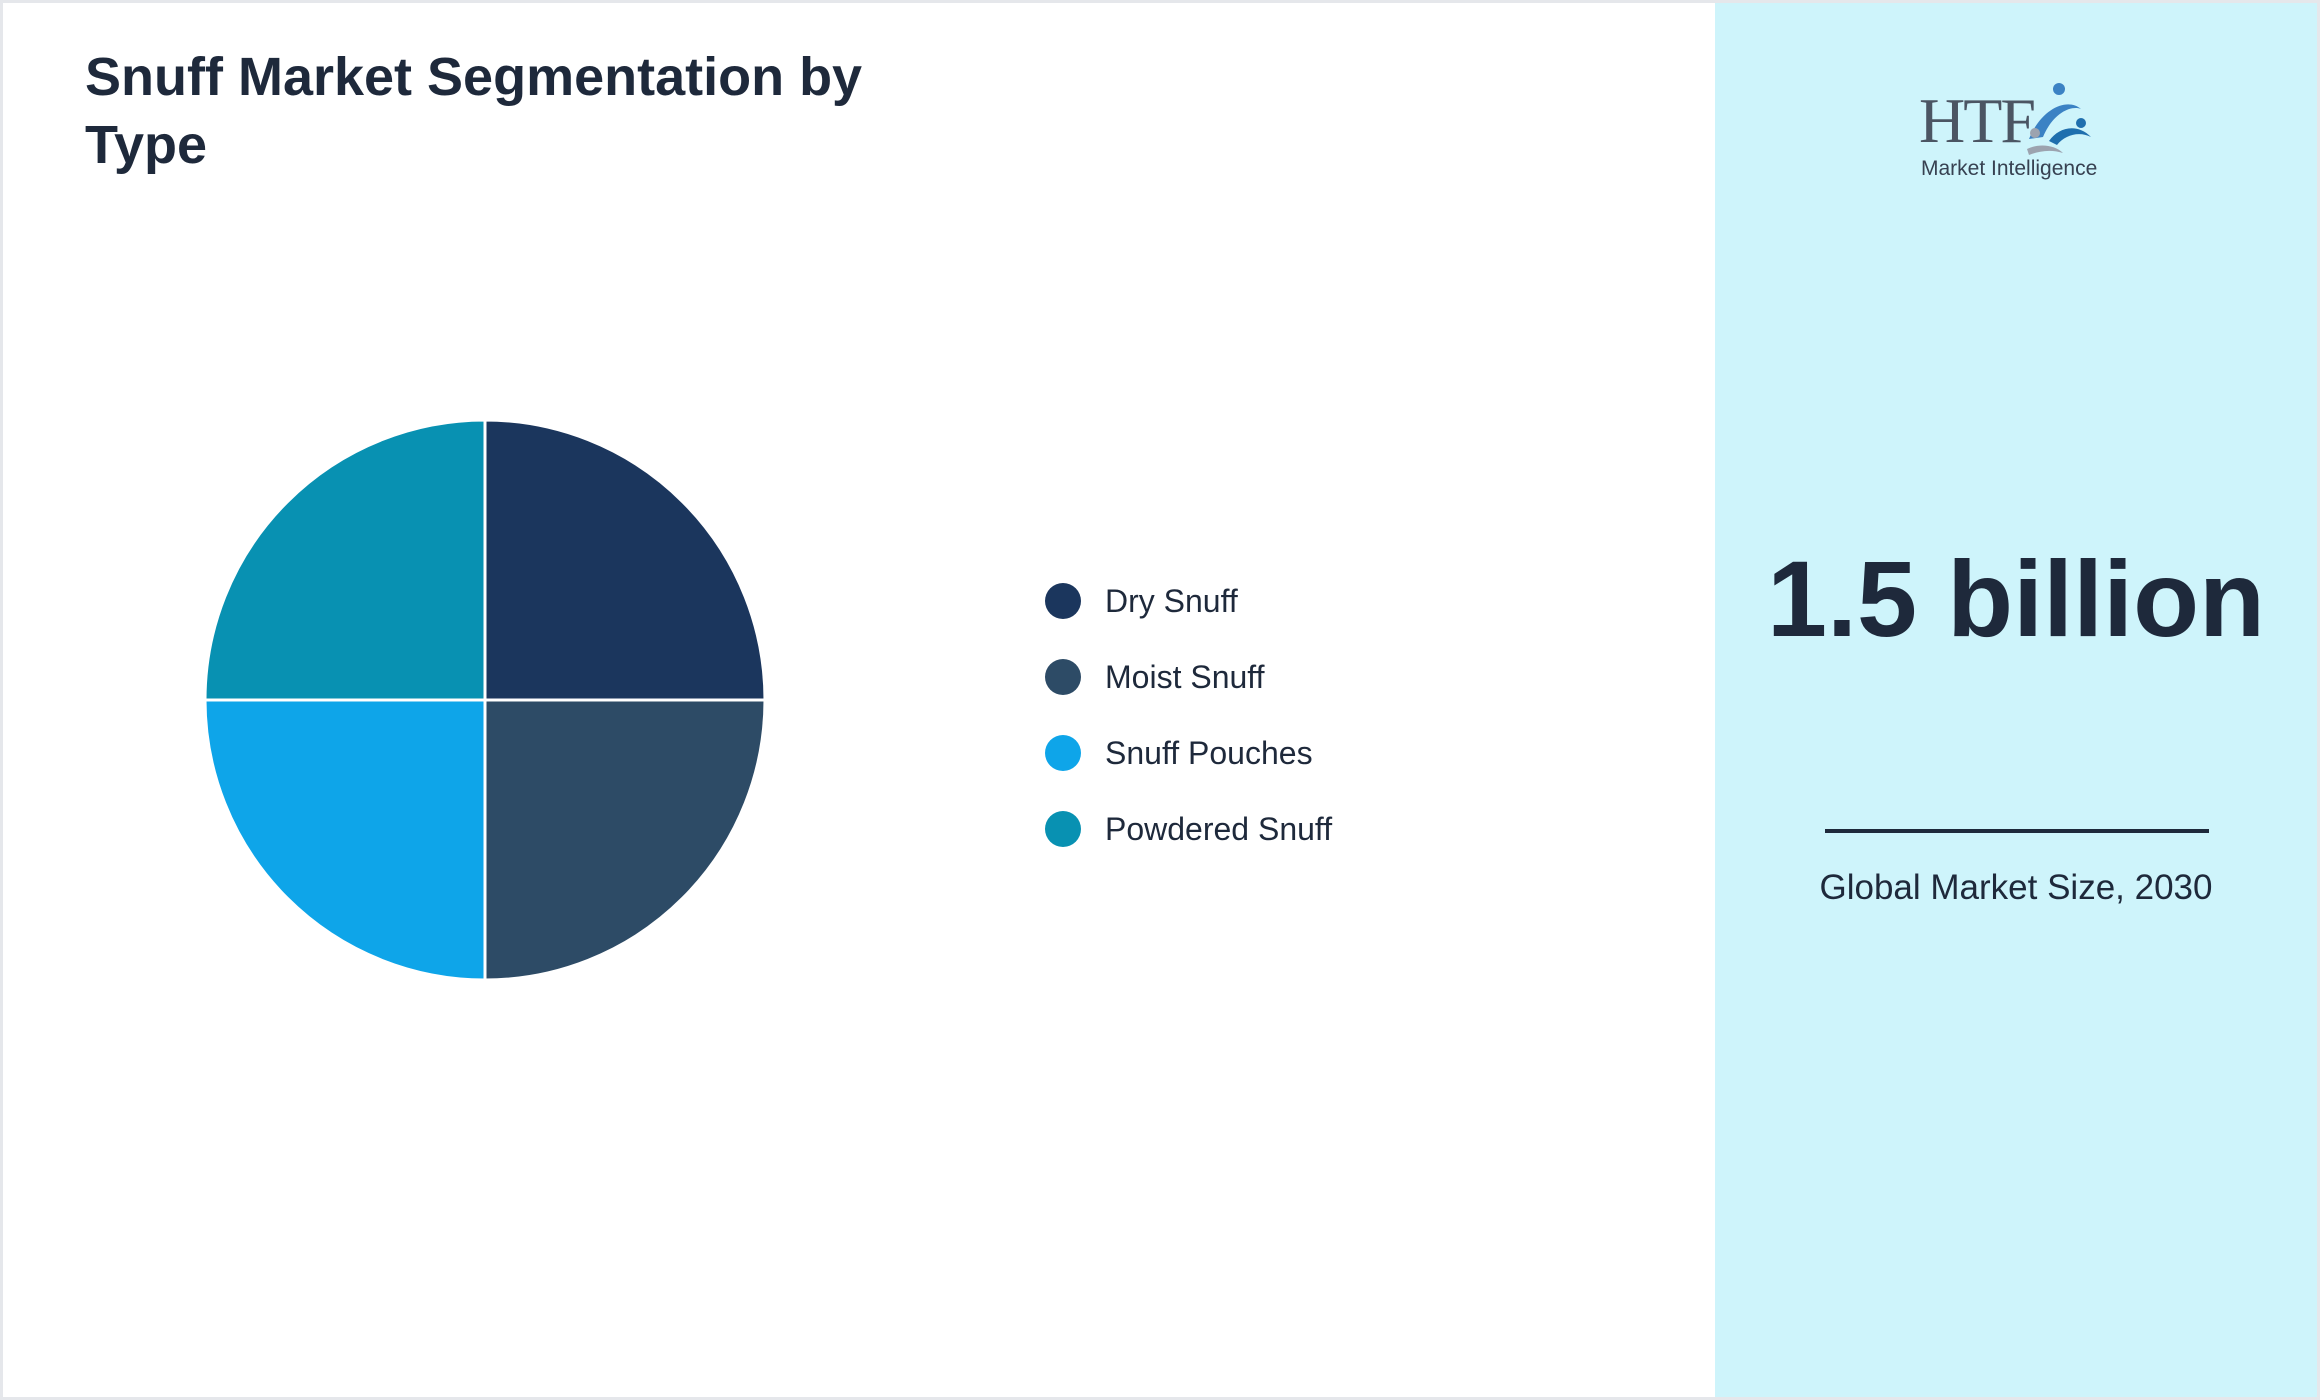  I want to click on legend-item-dry-snuff: Dry Snuff, so click(1188, 601).